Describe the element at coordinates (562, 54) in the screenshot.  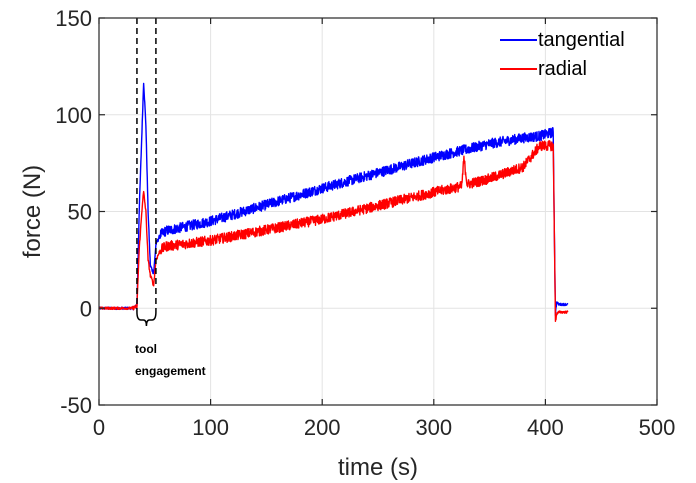
I see `legend: tangential radial` at that location.